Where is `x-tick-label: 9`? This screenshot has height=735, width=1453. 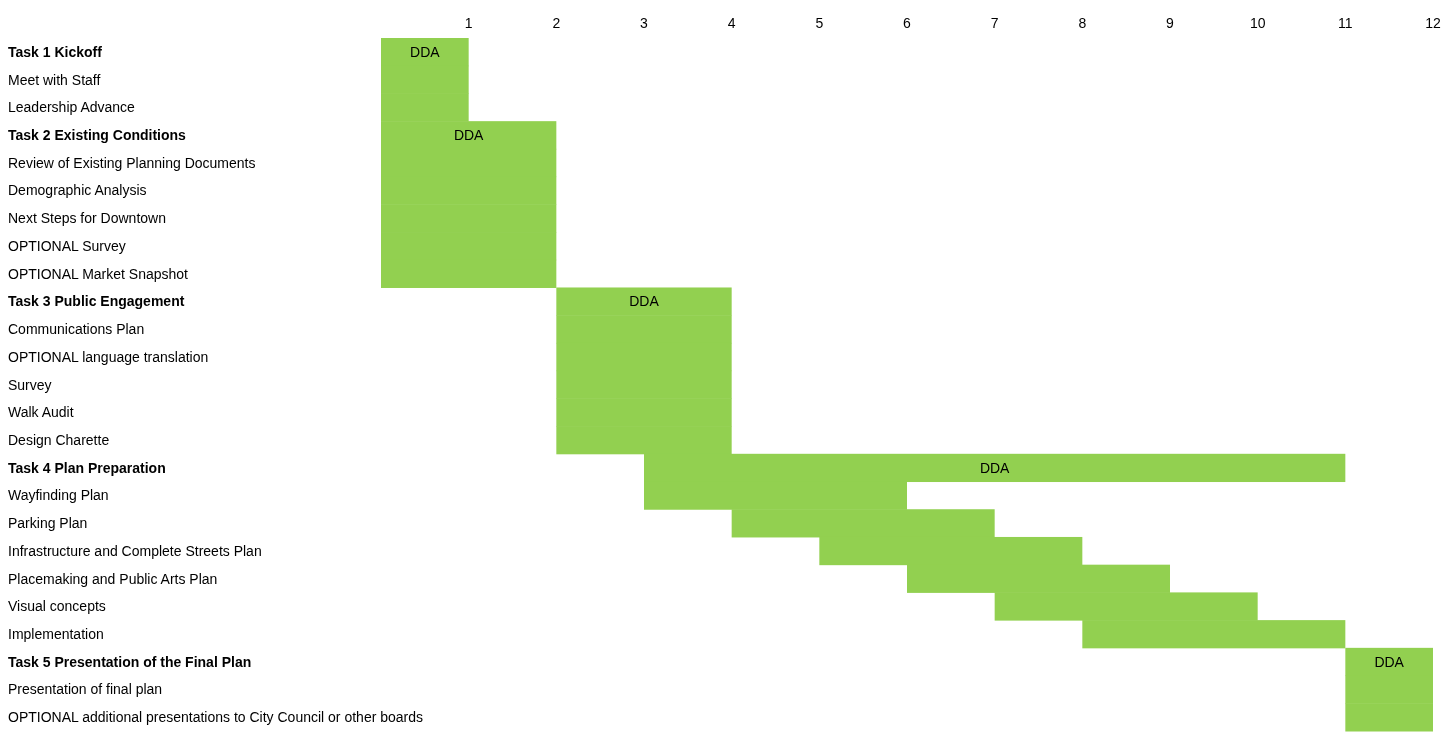
x-tick-label: 9 is located at coordinates (1170, 23).